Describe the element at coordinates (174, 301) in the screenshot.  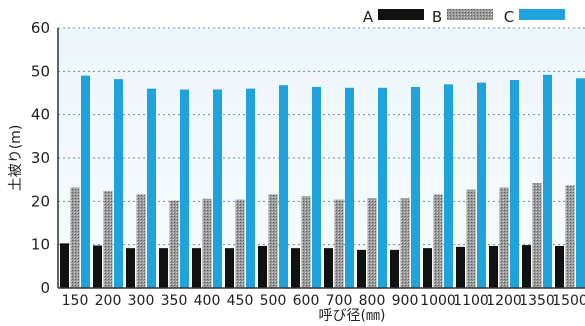
I see `x-tick-label: 350` at that location.